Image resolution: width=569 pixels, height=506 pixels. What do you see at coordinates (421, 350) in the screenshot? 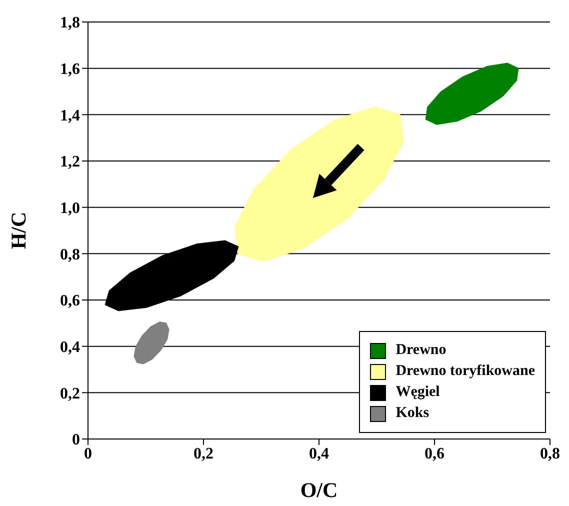
I see `legend-label: Drewno` at bounding box center [421, 350].